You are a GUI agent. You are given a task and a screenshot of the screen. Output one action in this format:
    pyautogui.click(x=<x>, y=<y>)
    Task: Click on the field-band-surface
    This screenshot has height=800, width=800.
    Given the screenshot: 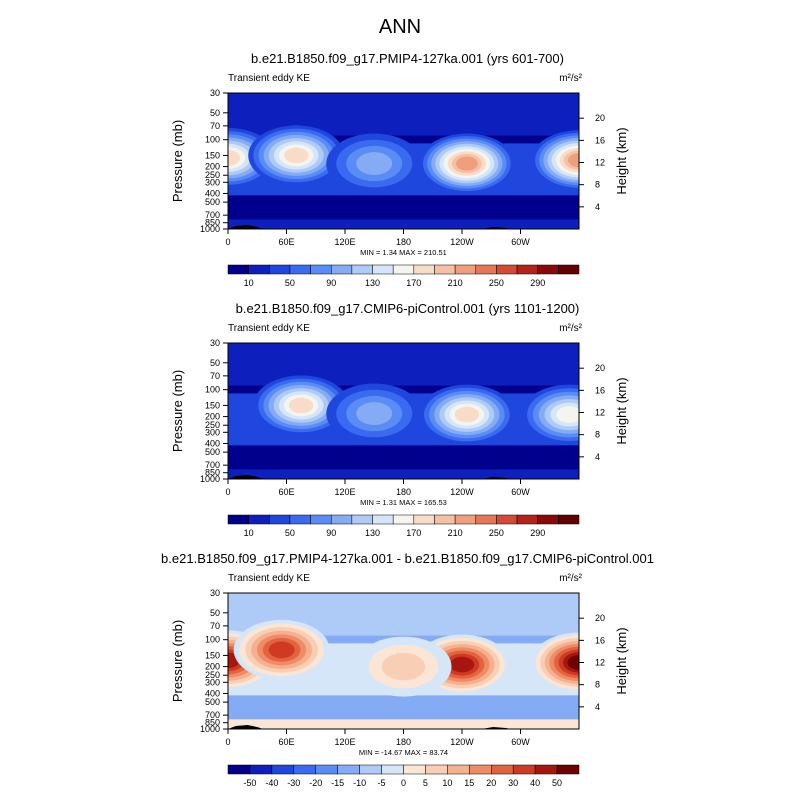 What is the action you would take?
    pyautogui.click(x=403, y=474)
    